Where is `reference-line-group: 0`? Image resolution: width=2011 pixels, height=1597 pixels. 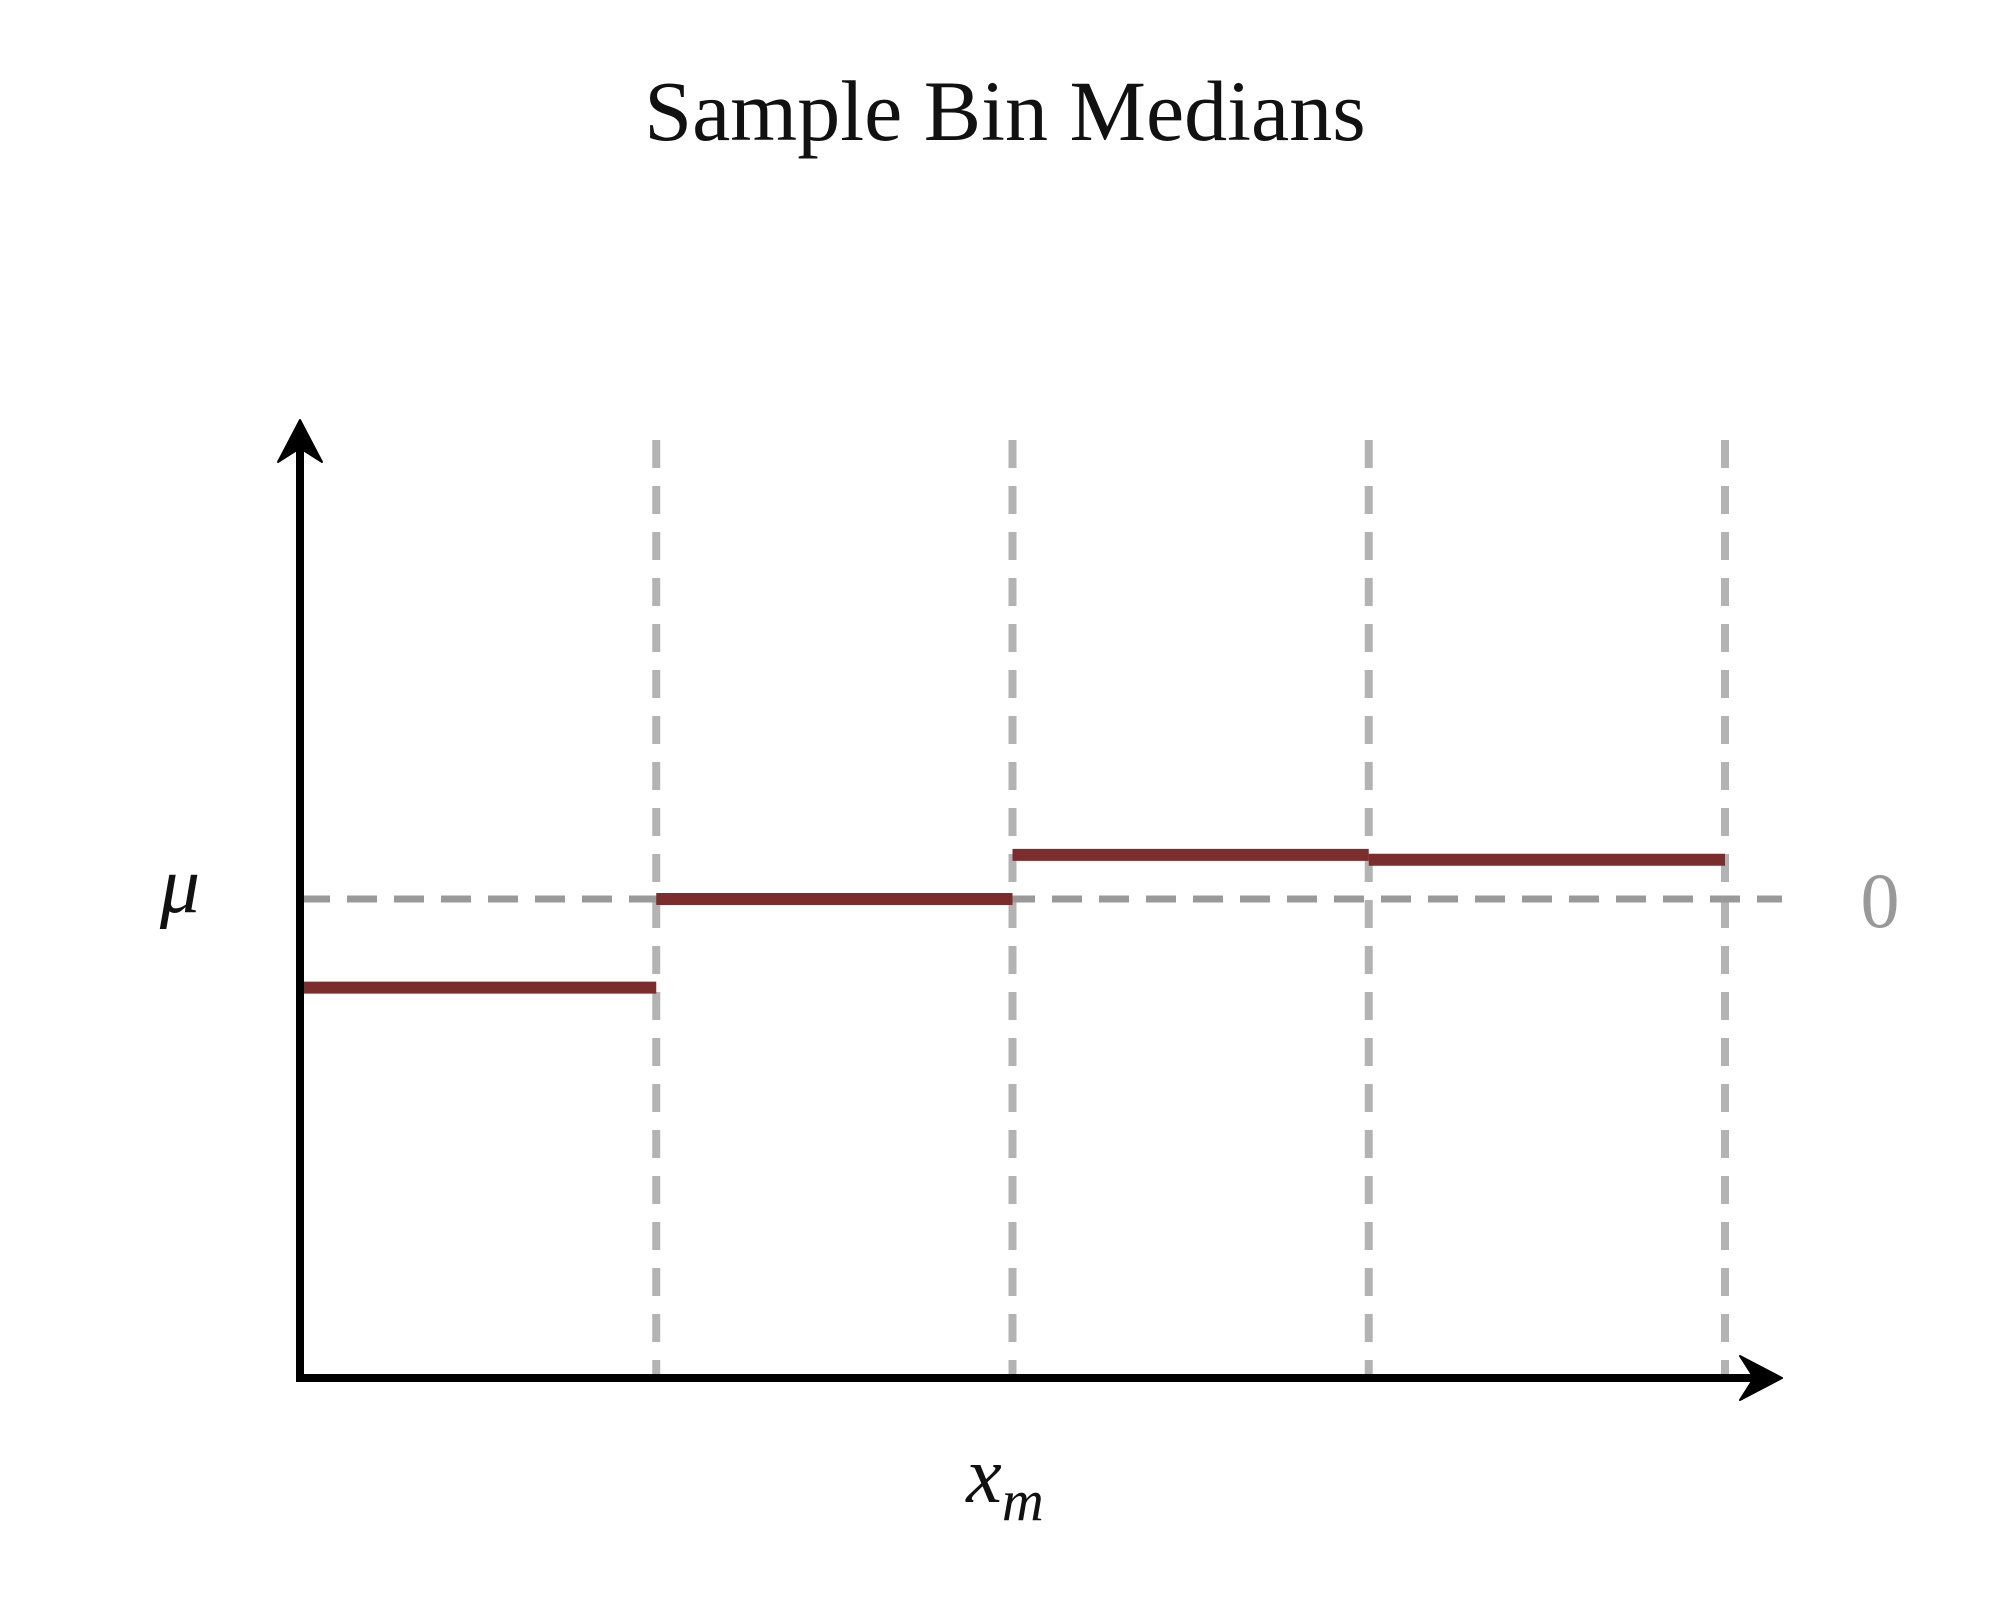
reference-line-group: 0 is located at coordinates (1100, 900).